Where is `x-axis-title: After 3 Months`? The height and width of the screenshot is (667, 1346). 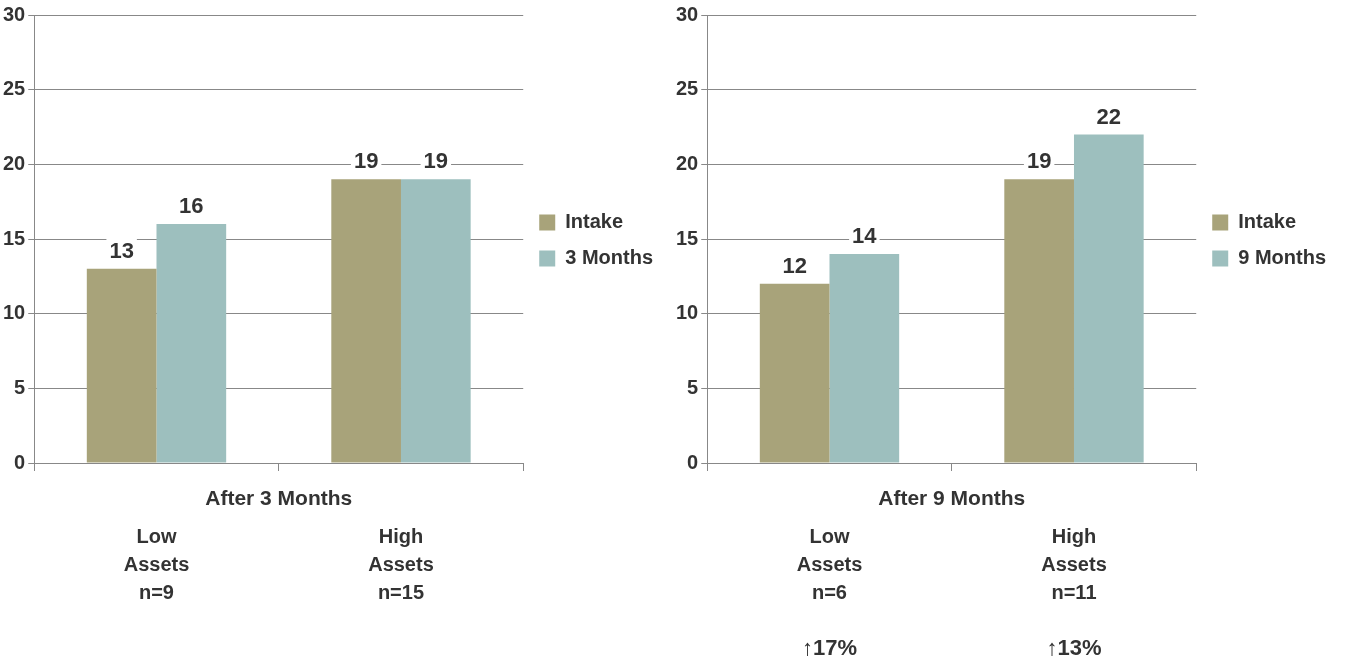 x-axis-title: After 3 Months is located at coordinates (279, 497).